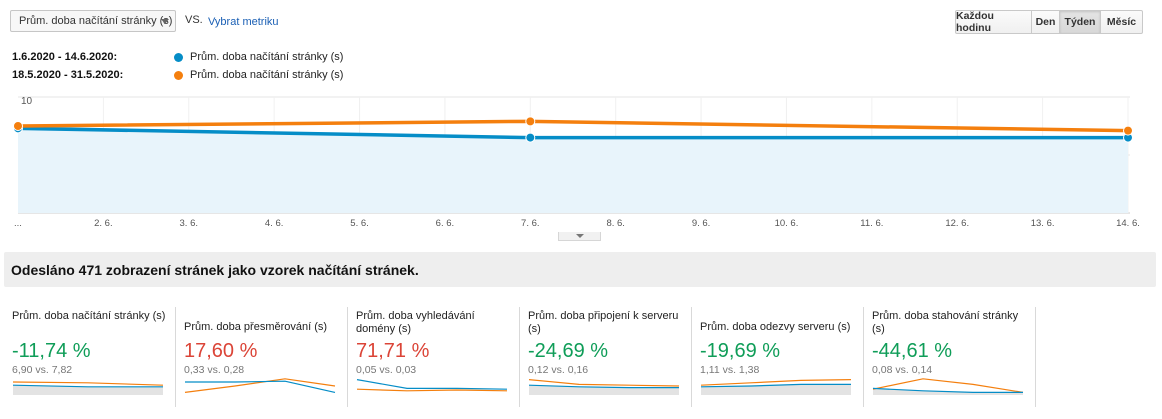  Describe the element at coordinates (165, 21) in the screenshot. I see `chevron-down-icon` at that location.